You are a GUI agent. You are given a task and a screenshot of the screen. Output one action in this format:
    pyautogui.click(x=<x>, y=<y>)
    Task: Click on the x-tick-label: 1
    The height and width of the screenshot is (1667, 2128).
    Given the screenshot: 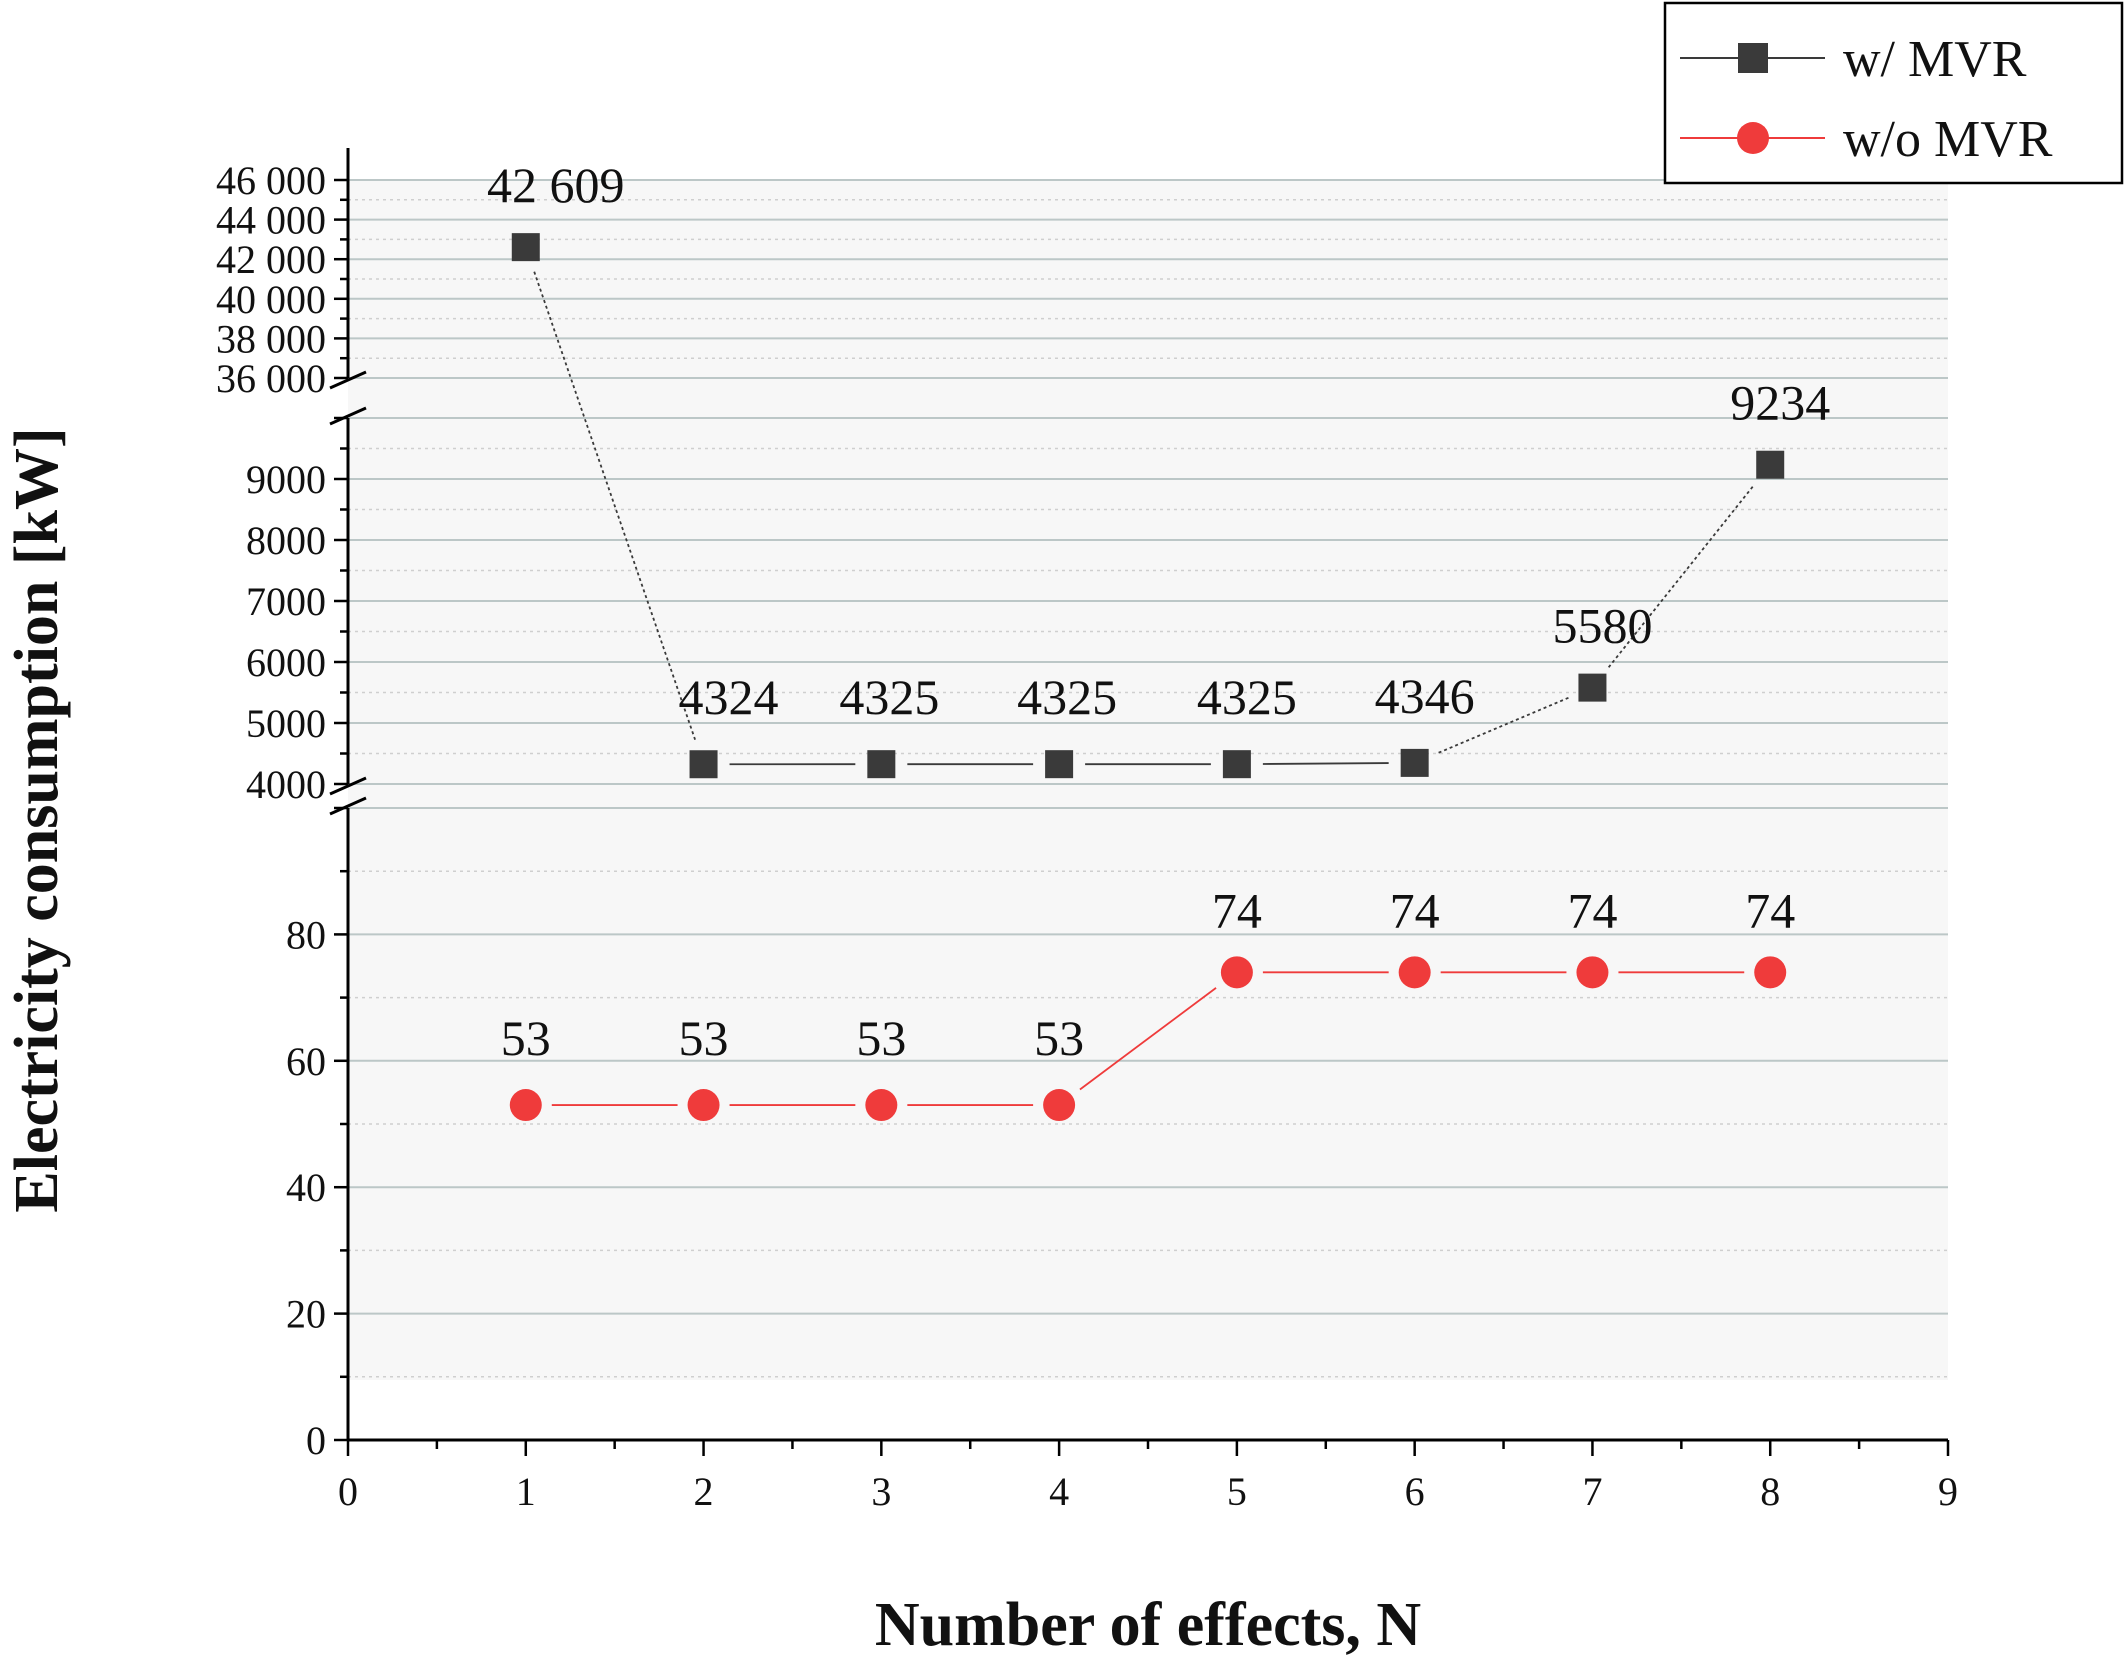 What is the action you would take?
    pyautogui.click(x=526, y=1491)
    